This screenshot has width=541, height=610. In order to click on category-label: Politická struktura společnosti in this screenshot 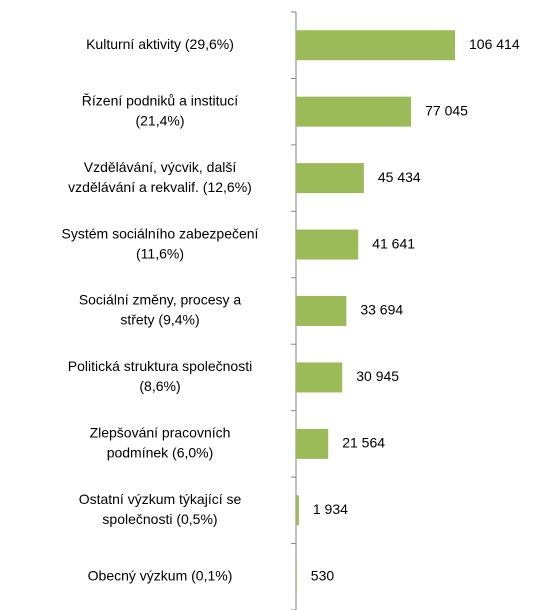, I will do `click(160, 366)`.